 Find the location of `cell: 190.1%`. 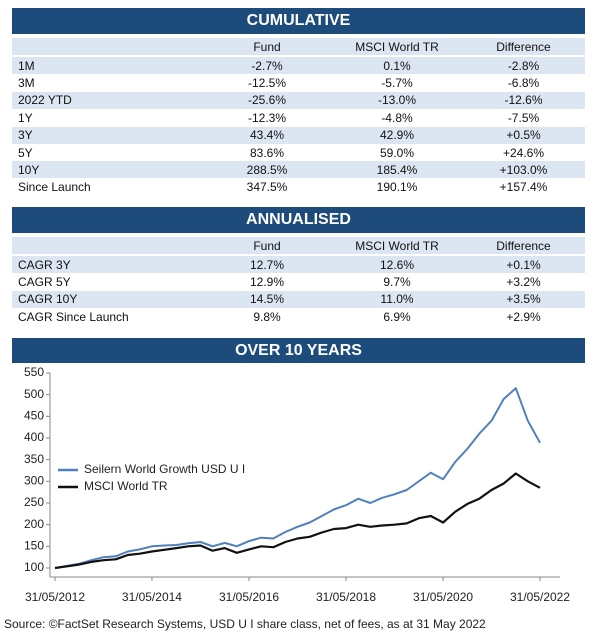

cell: 190.1% is located at coordinates (397, 187).